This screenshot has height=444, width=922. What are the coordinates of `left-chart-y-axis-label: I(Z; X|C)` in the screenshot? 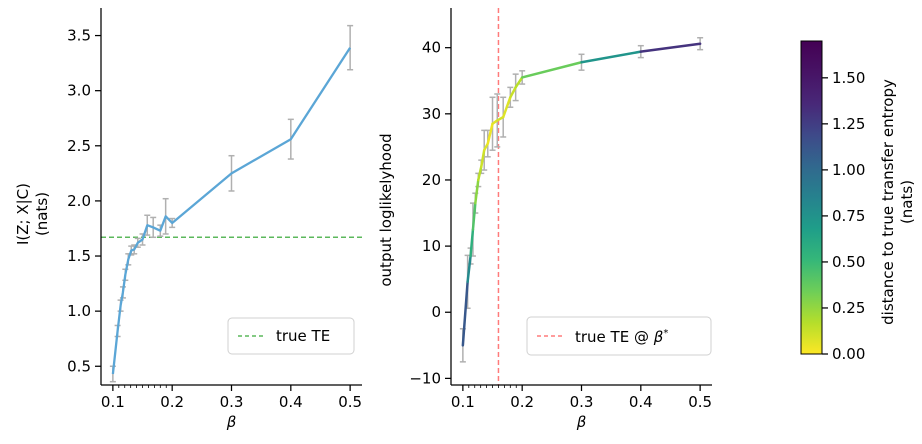 It's located at (23, 214).